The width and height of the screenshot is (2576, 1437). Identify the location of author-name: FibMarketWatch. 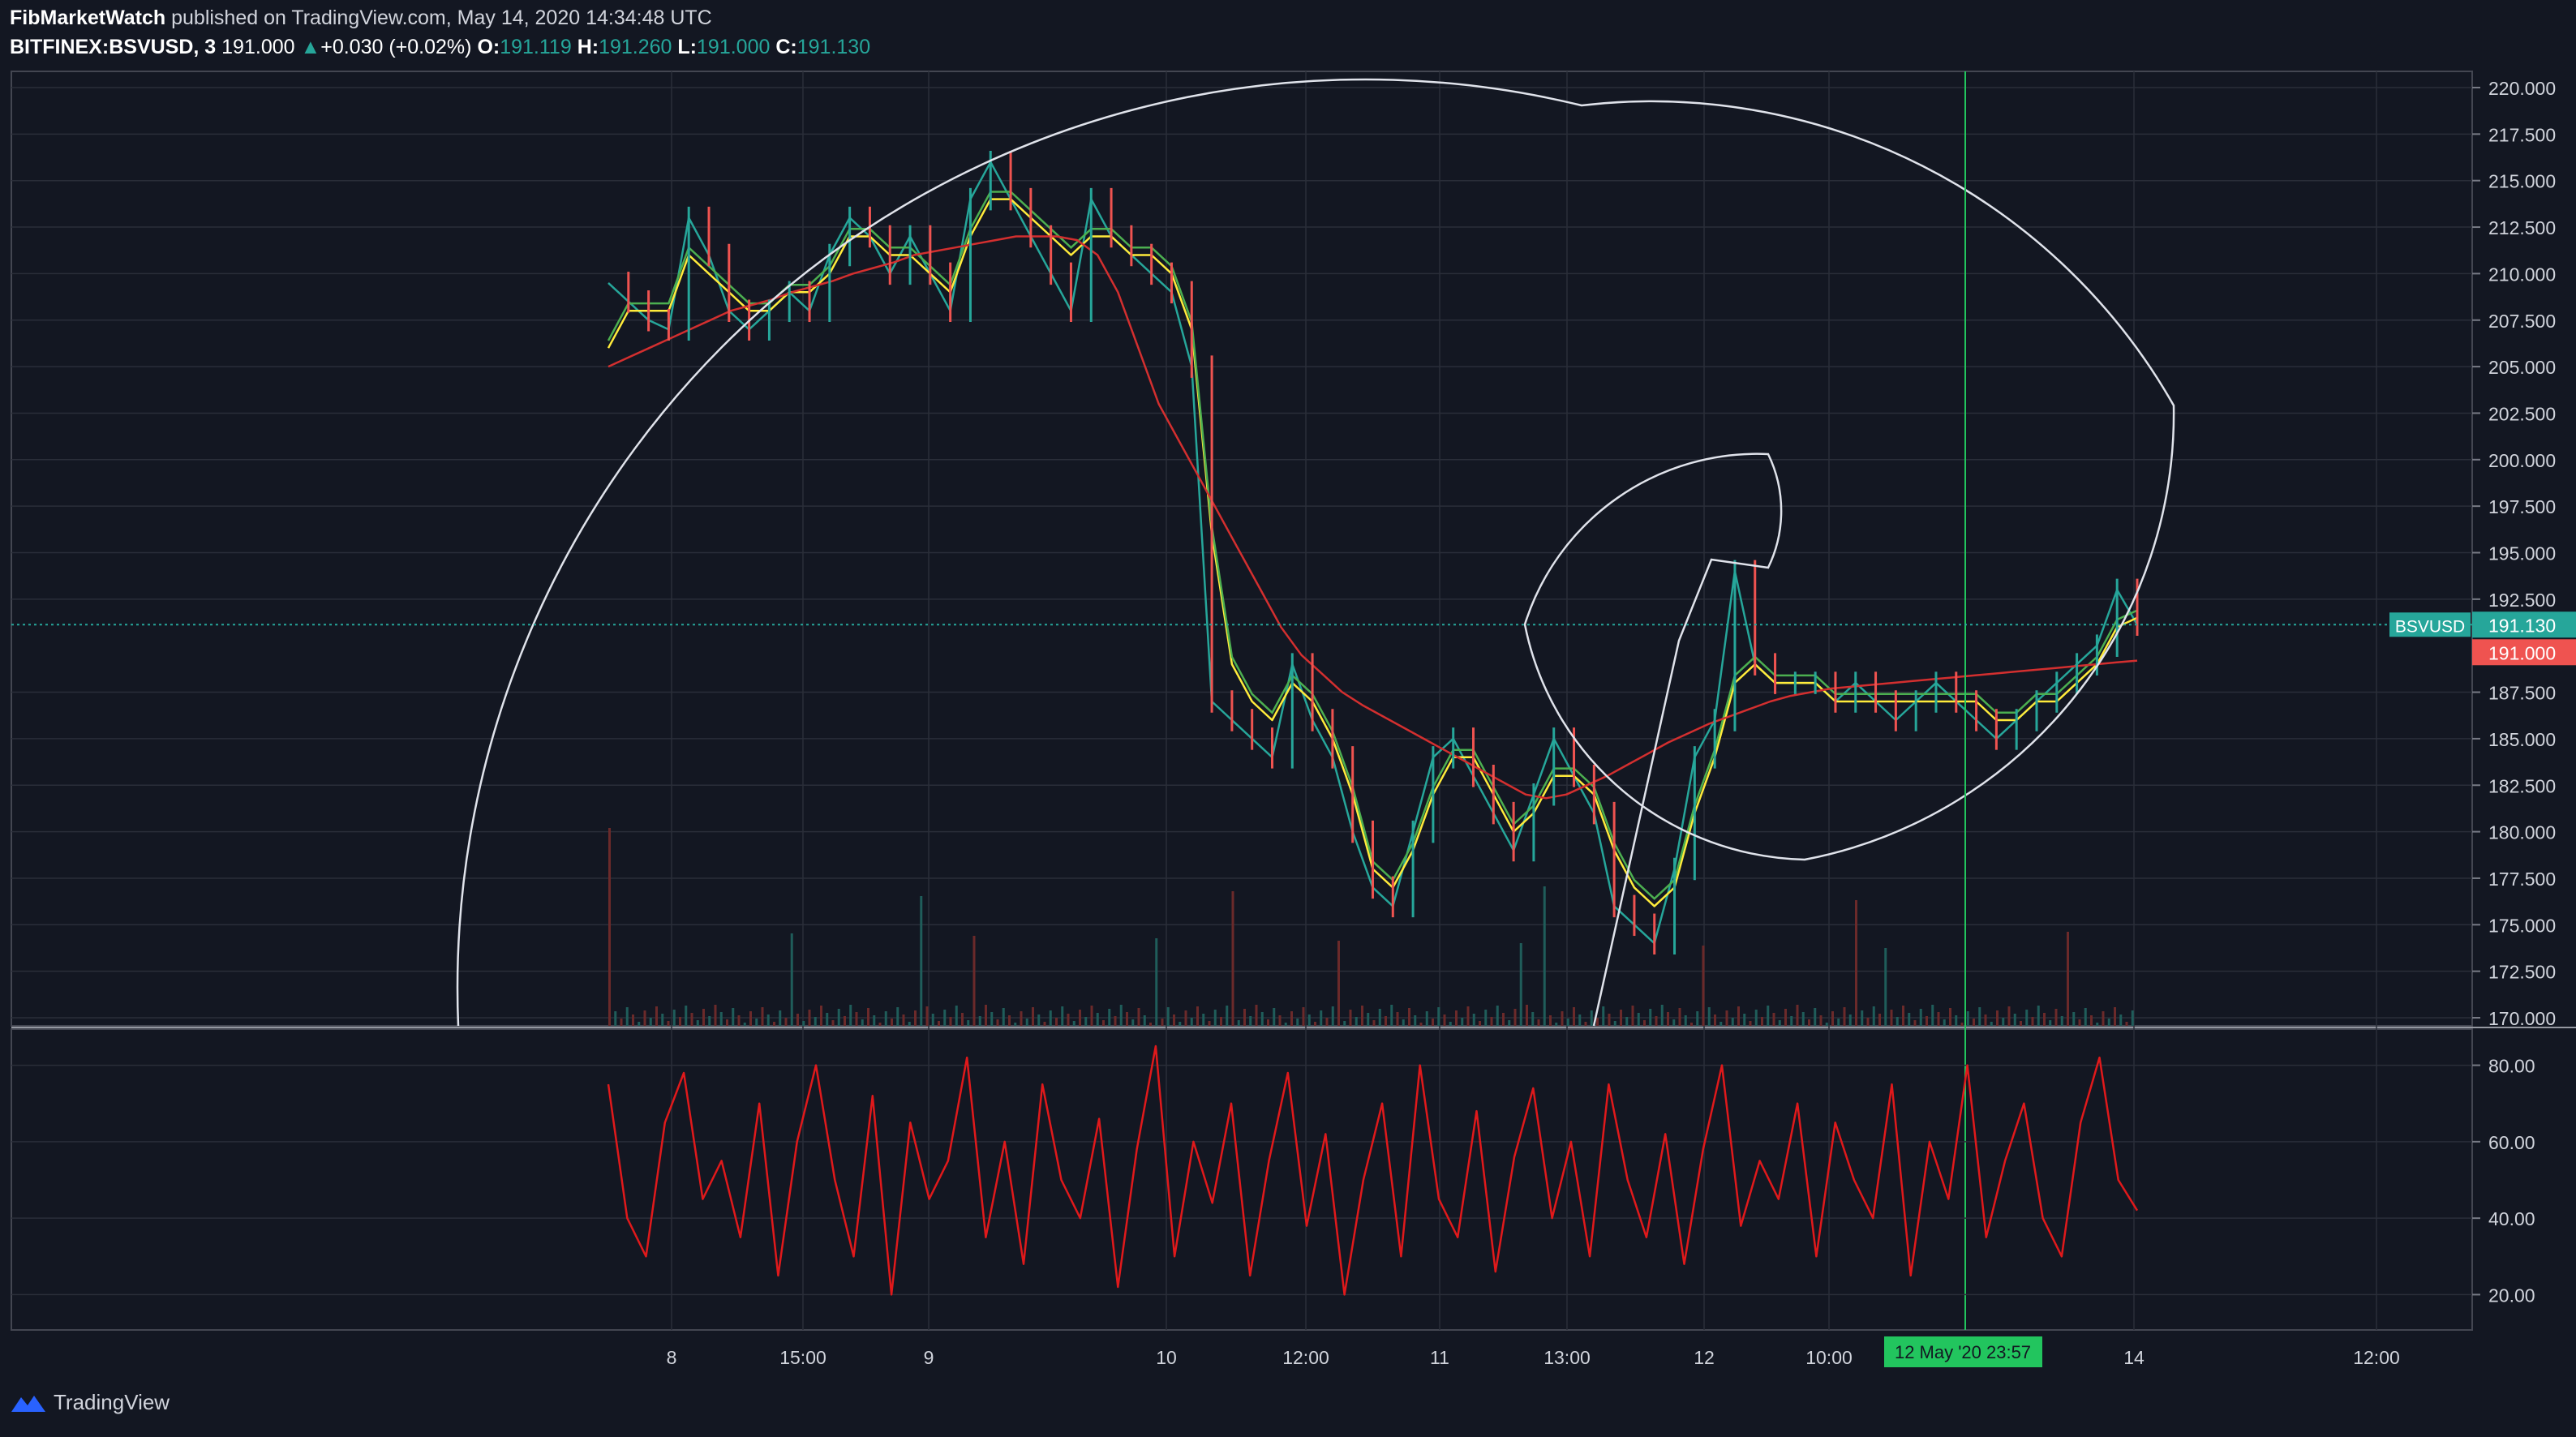
(88, 17).